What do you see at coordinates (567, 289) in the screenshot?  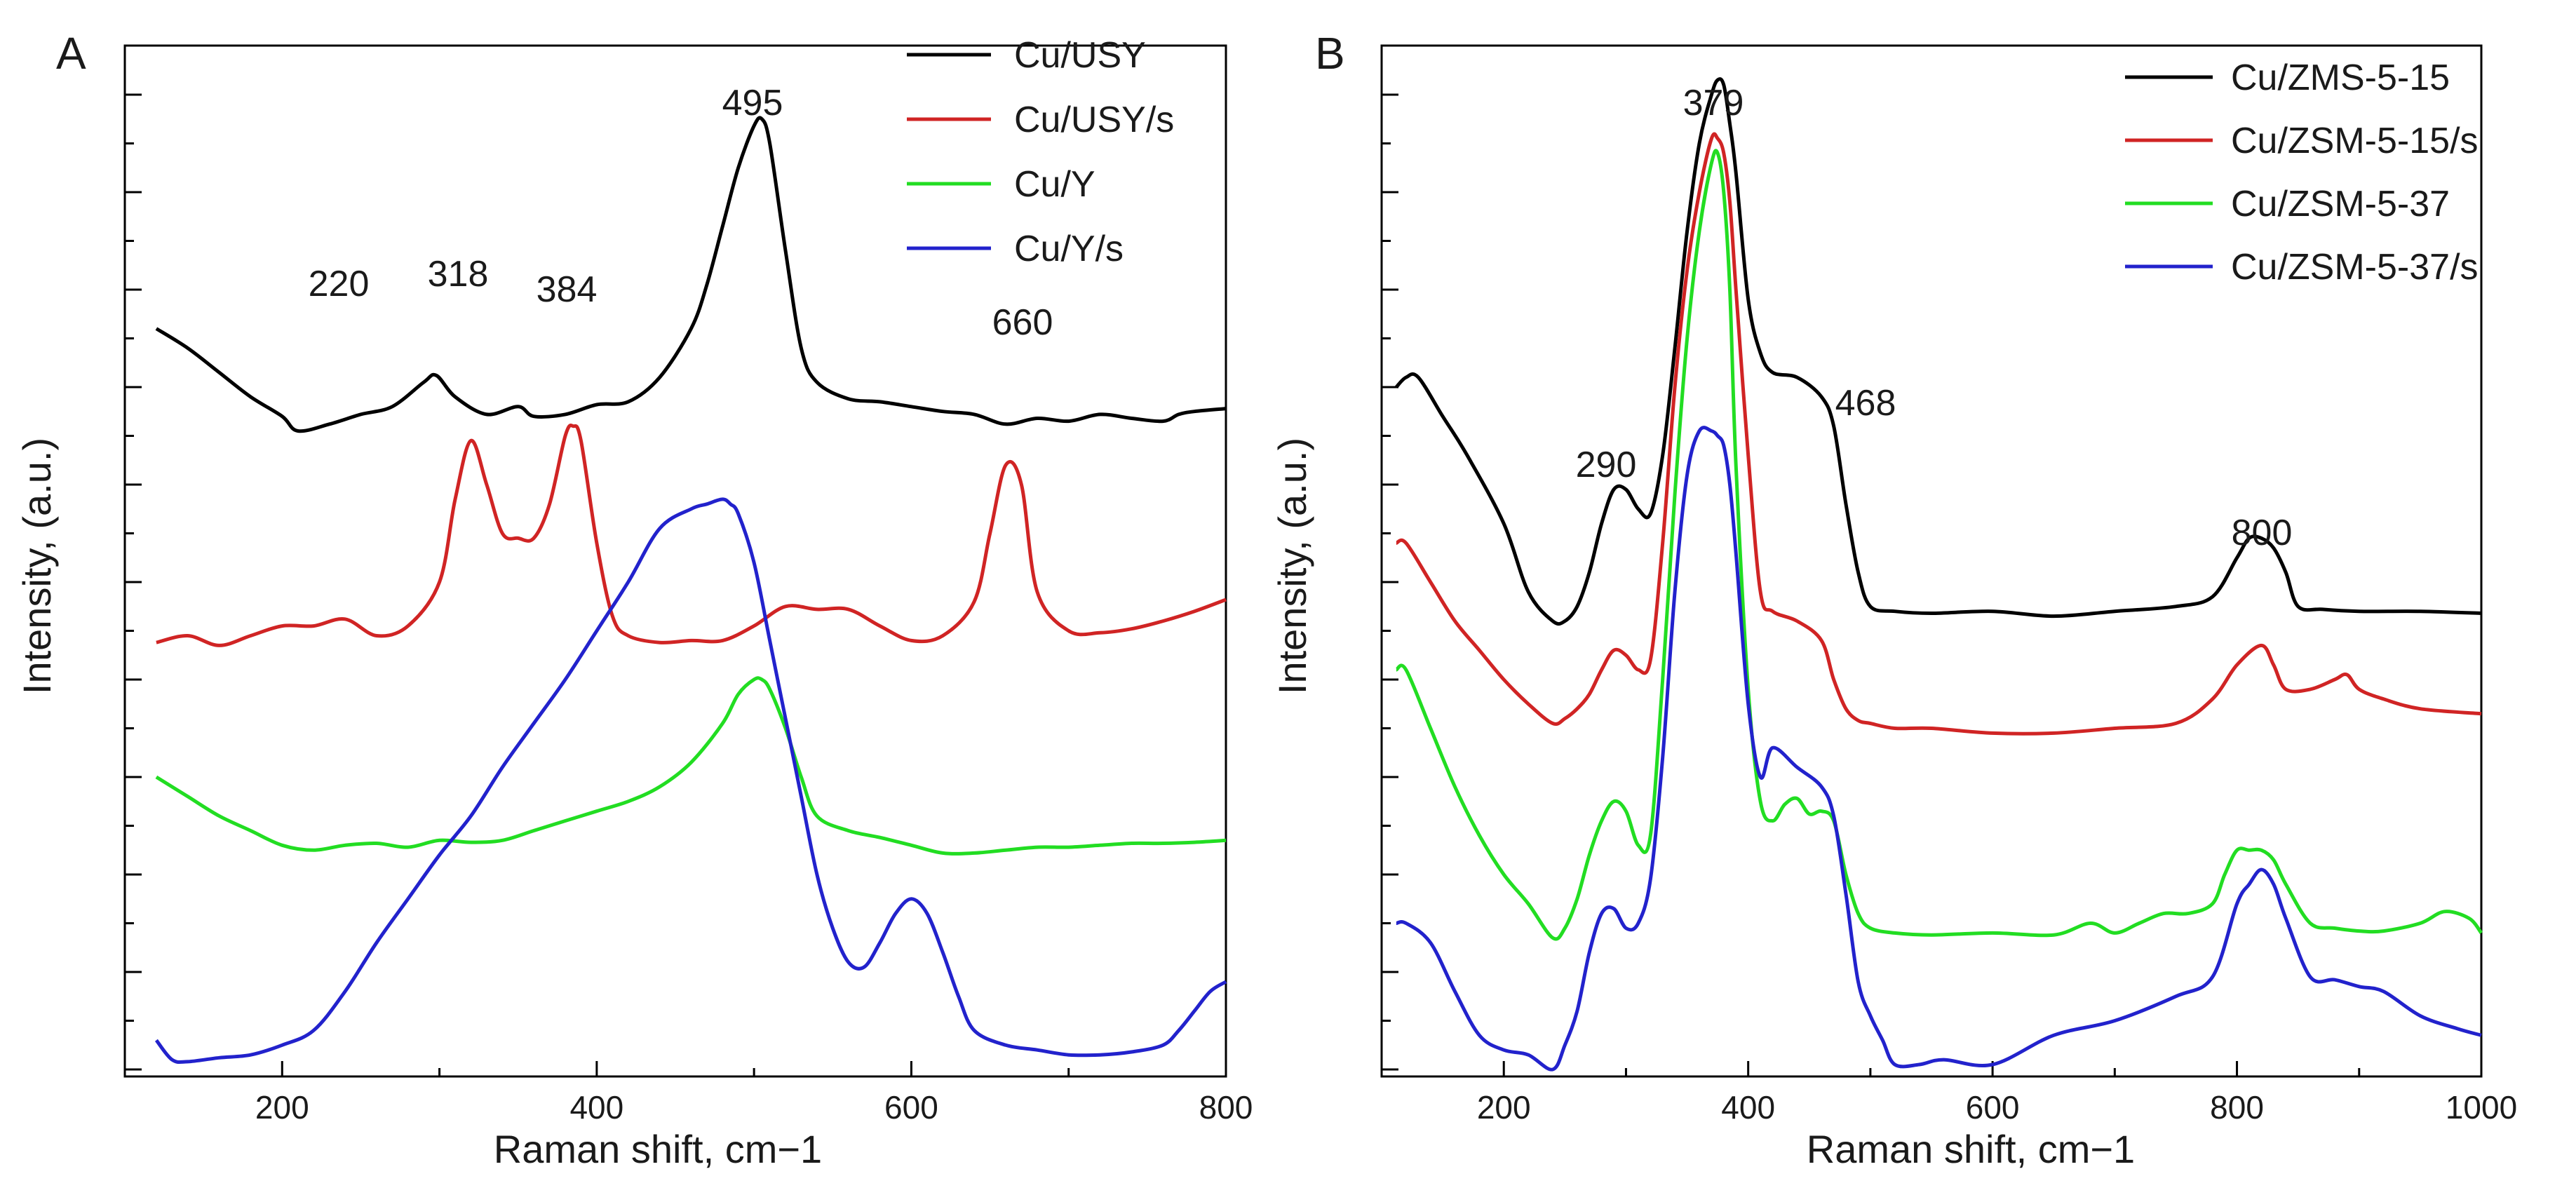 I see `peak-label: 384` at bounding box center [567, 289].